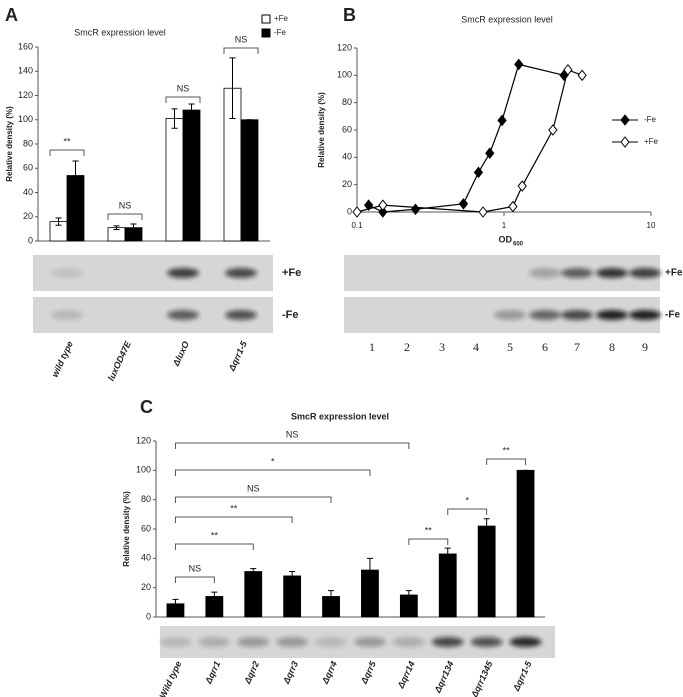  I want to click on x-tick-label: Δqrr14, so click(406, 675).